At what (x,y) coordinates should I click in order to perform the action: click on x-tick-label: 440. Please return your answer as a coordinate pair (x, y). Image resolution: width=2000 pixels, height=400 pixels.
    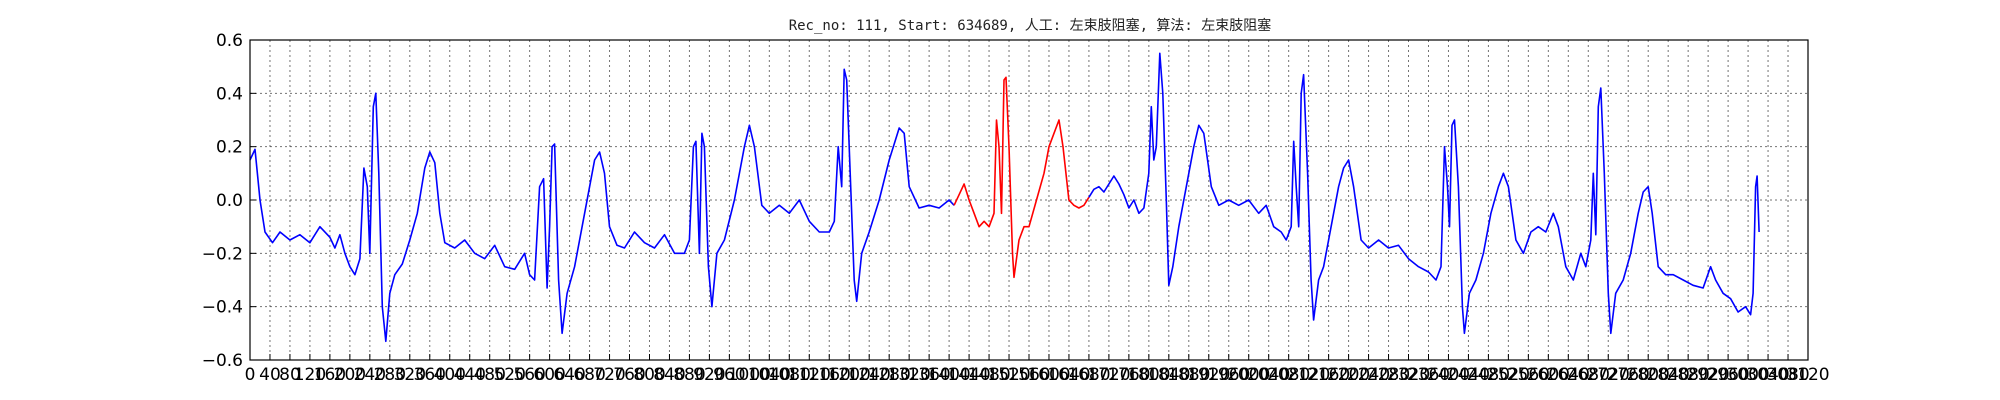
    Looking at the image, I should click on (469, 375).